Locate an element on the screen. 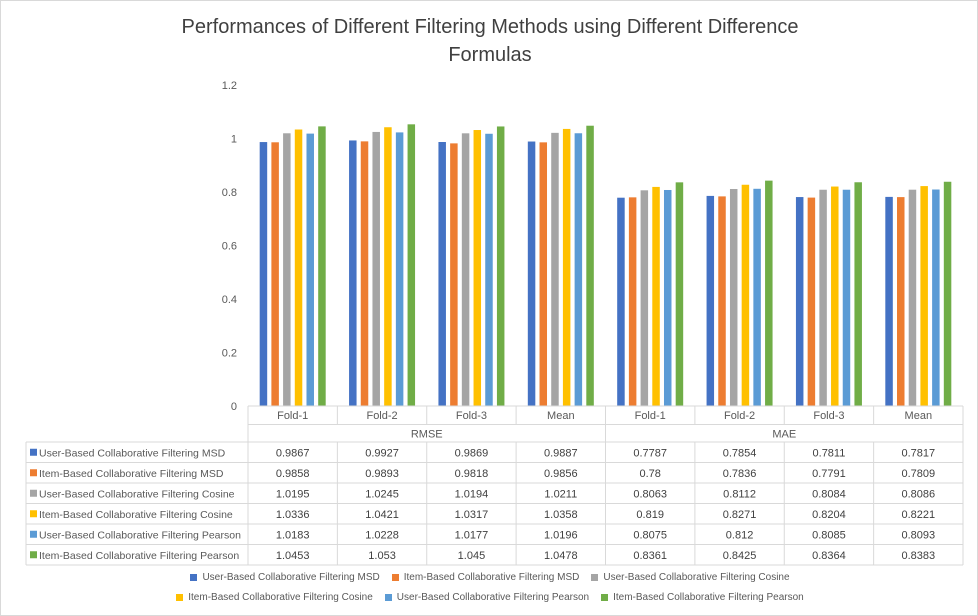 This screenshot has width=978, height=616. table-cell: 1.045 is located at coordinates (472, 556).